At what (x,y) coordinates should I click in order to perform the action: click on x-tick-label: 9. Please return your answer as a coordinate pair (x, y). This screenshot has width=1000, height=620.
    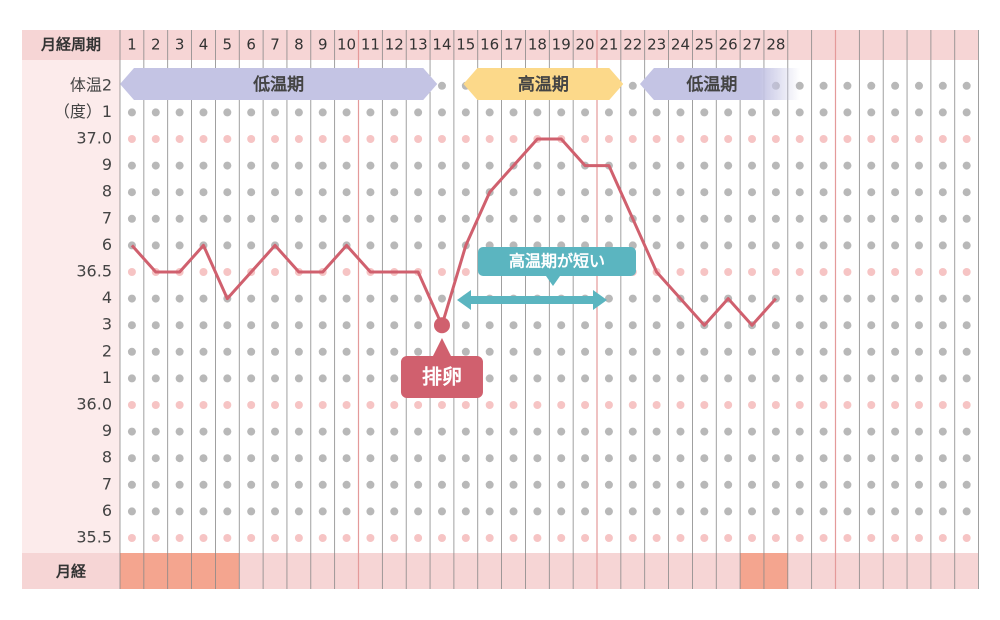
    Looking at the image, I should click on (323, 45).